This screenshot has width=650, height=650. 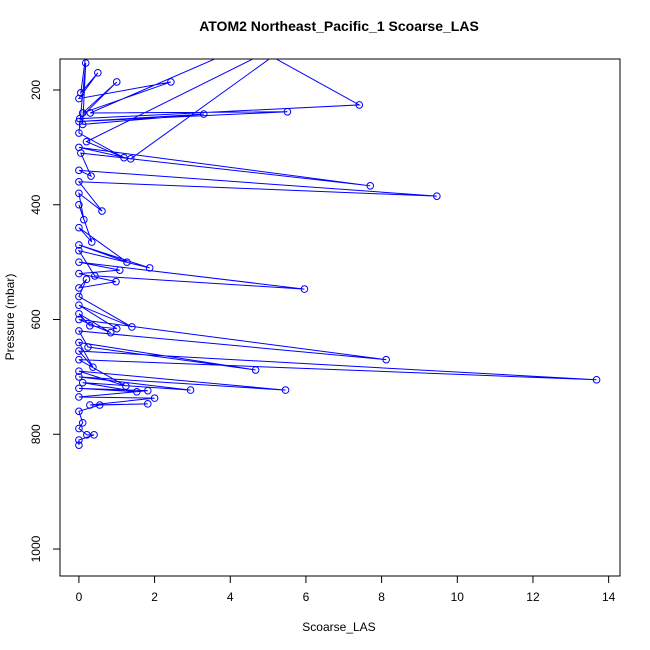 I want to click on chart-title: ATOM2 Northeast_Pacific_1 Scoarse_LAS, so click(x=339, y=26).